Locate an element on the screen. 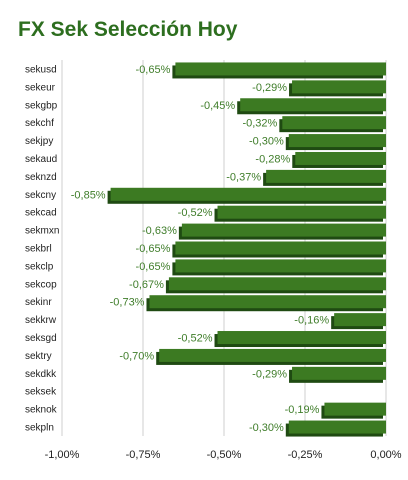 The width and height of the screenshot is (408, 480). data-label: -0,19% is located at coordinates (302, 410).